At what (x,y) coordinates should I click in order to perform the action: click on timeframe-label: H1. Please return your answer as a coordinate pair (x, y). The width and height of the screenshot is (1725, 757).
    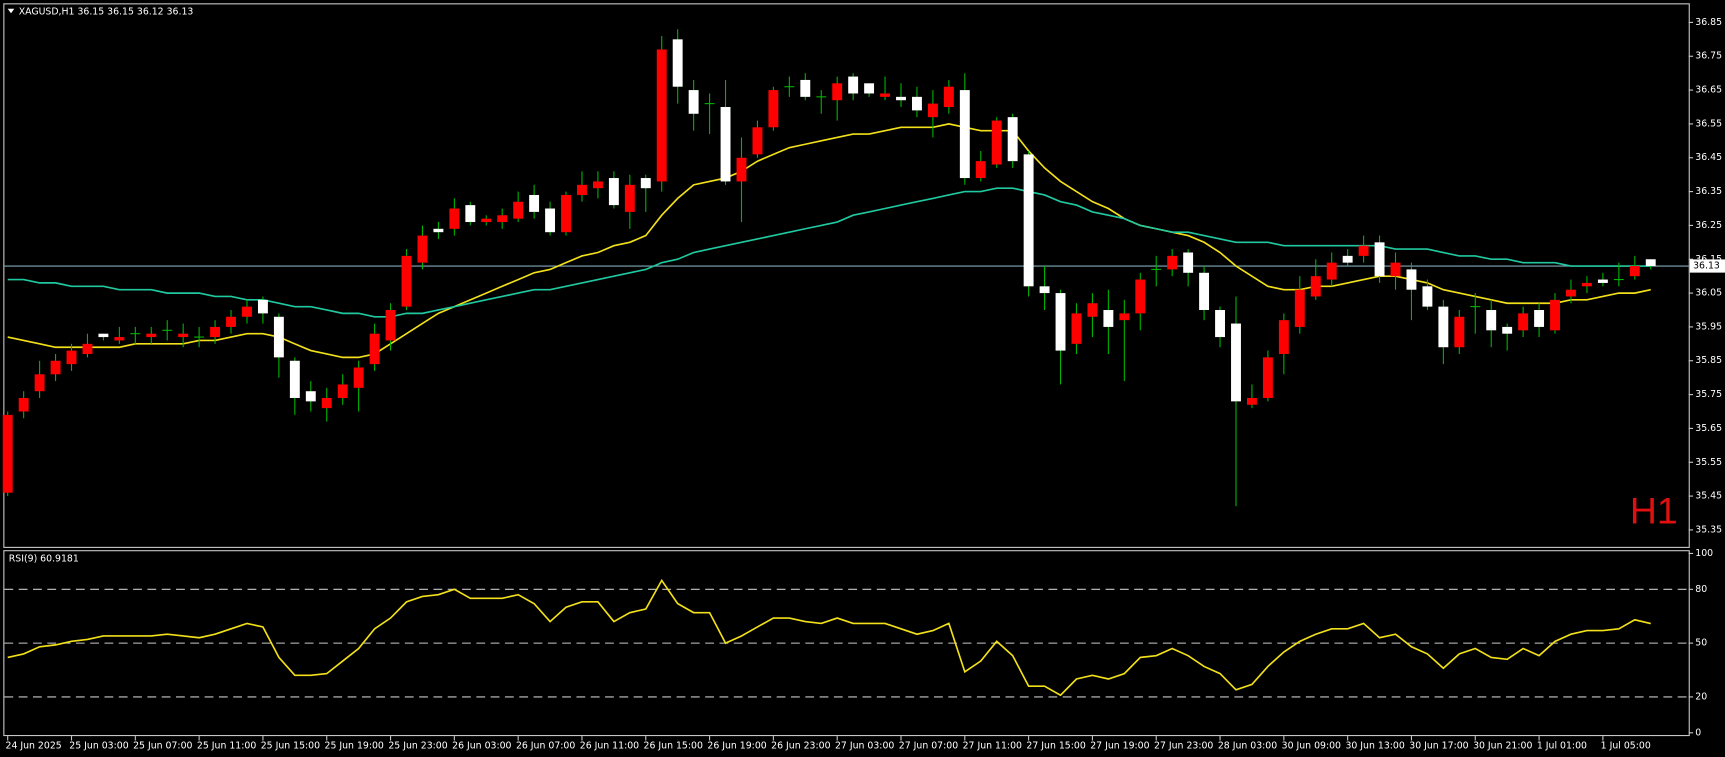
    Looking at the image, I should click on (1654, 511).